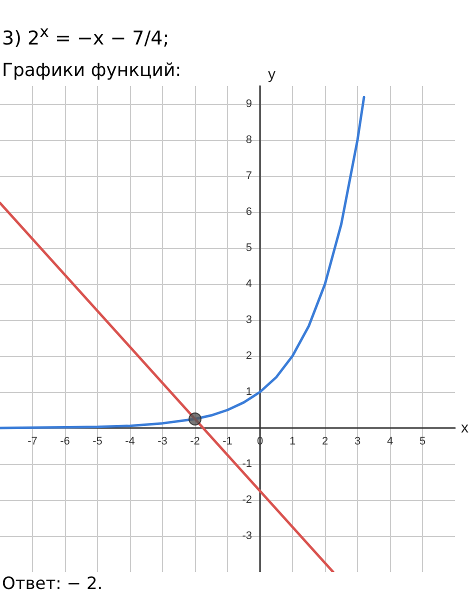 This screenshot has width=471, height=597. I want to click on x-tick-label: -7, so click(33, 442).